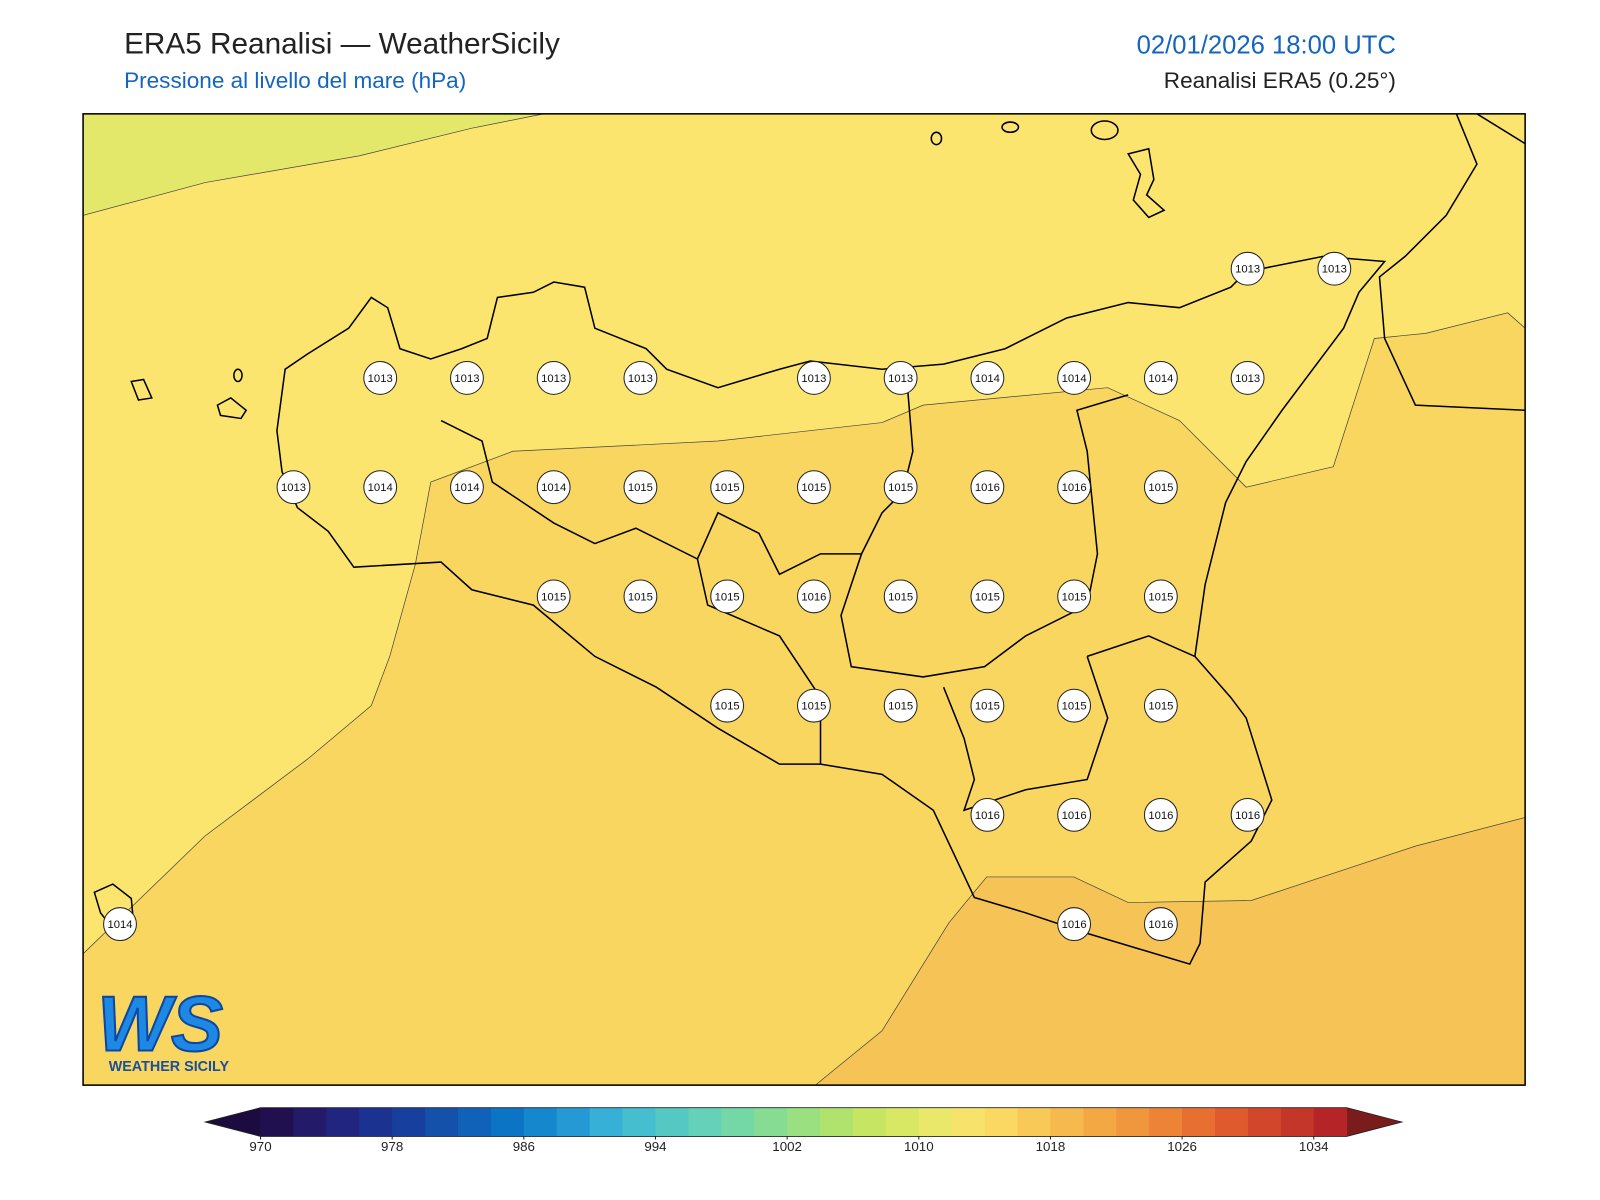 This screenshot has height=1200, width=1600. Describe the element at coordinates (260, 1146) in the screenshot. I see `colorbar-tick-label: 970` at that location.